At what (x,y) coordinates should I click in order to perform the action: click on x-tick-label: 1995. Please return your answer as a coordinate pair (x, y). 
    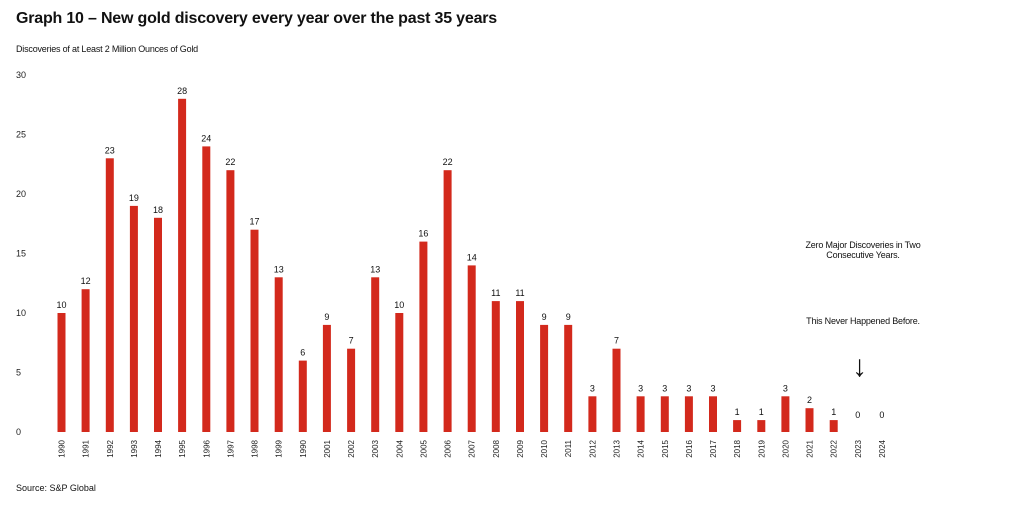
    Looking at the image, I should click on (182, 448).